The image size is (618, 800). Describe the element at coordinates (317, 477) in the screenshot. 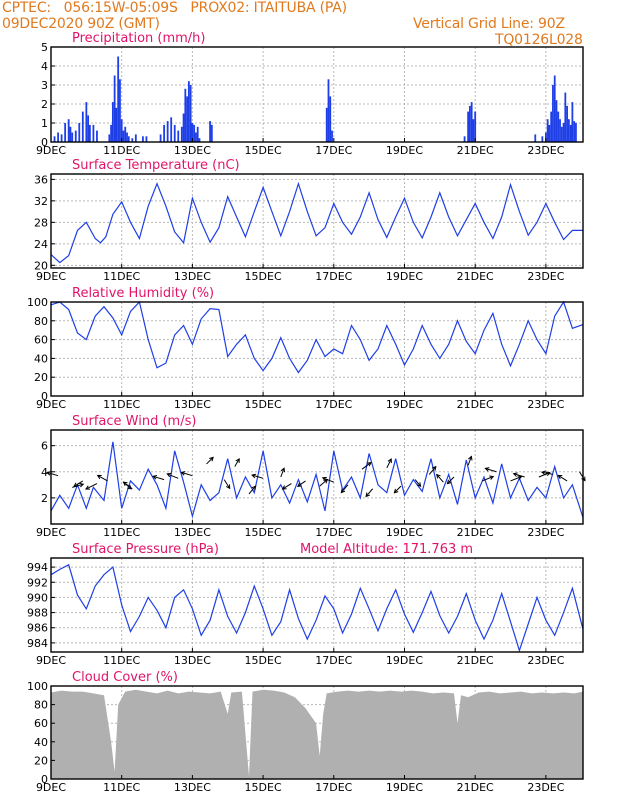

I see `wind-frame` at that location.